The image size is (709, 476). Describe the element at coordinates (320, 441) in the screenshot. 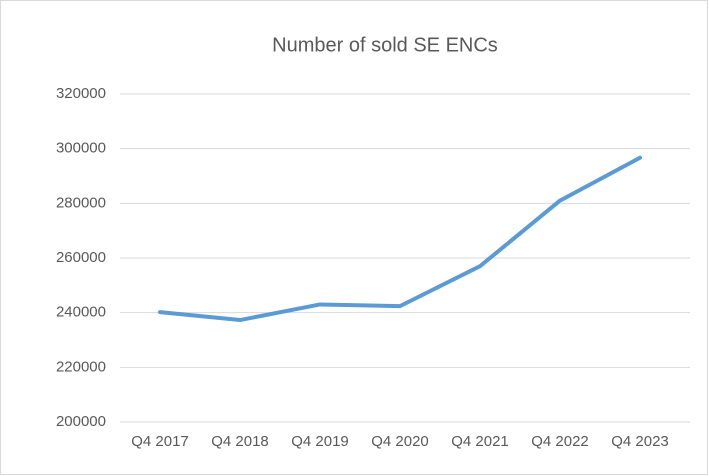

I see `x-tick-label: Q4 2019` at that location.